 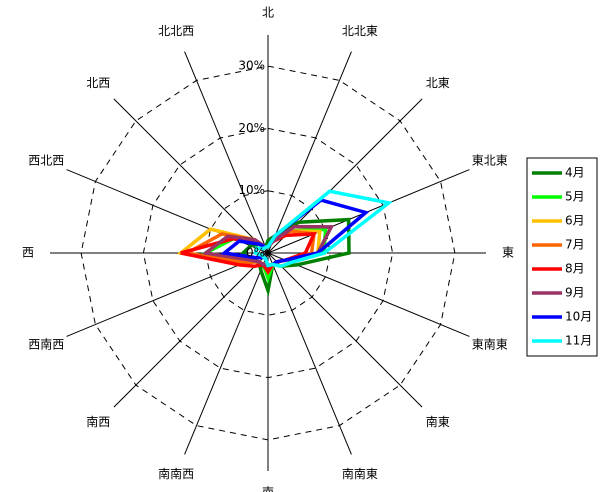 I want to click on category-label: 南, so click(x=268, y=488).